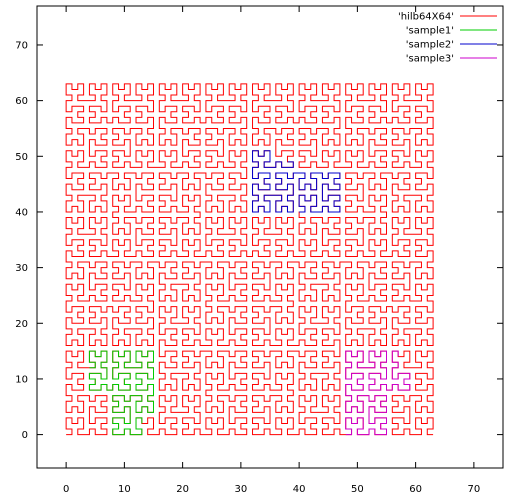 This screenshot has width=508, height=499. What do you see at coordinates (21, 101) in the screenshot?
I see `y-tick-label: 60` at bounding box center [21, 101].